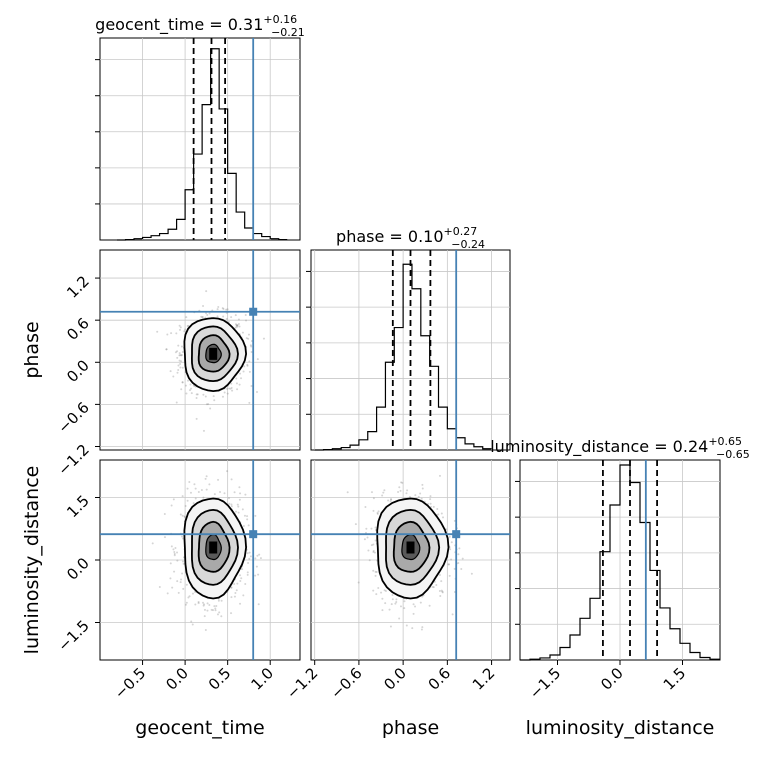 The width and height of the screenshot is (760, 760). I want to click on x-tick-label: −1.5, so click(545, 683).